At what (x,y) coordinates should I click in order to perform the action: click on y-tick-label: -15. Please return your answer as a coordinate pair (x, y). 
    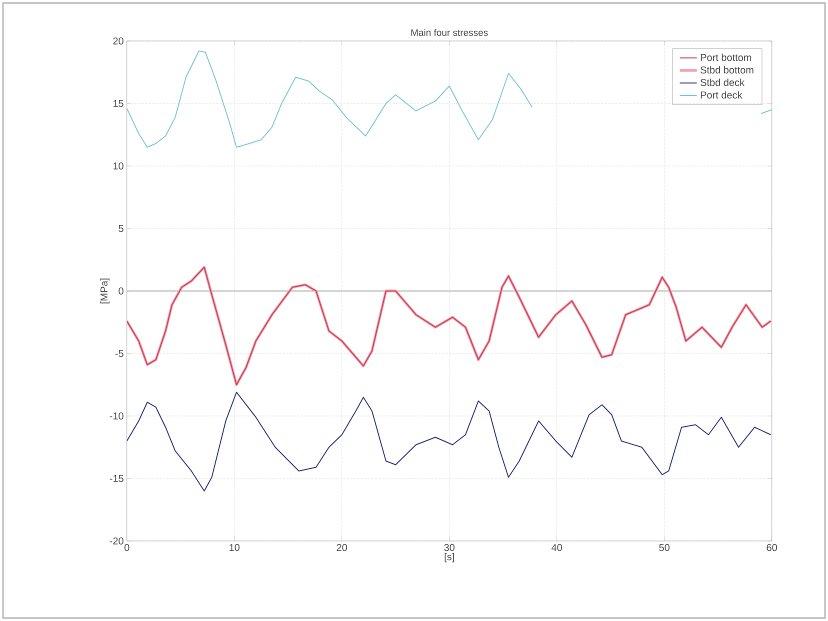
    Looking at the image, I should click on (117, 478).